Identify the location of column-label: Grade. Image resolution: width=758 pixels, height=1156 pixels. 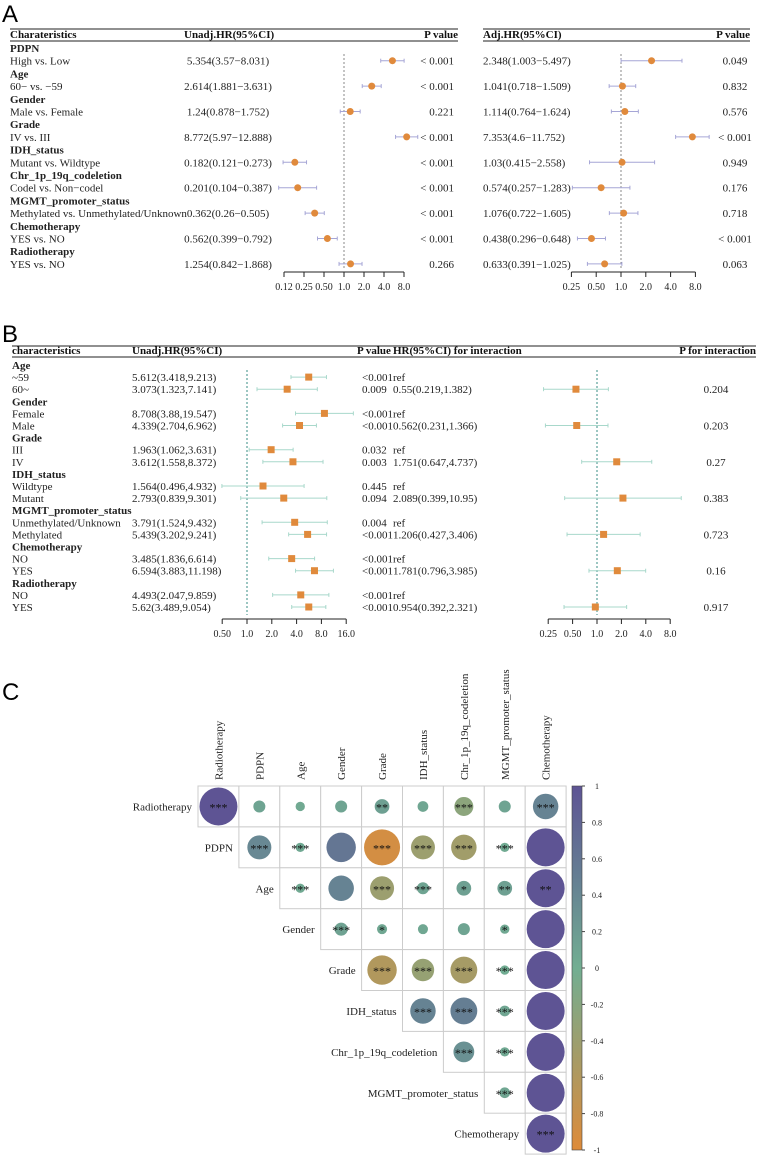
(383, 766).